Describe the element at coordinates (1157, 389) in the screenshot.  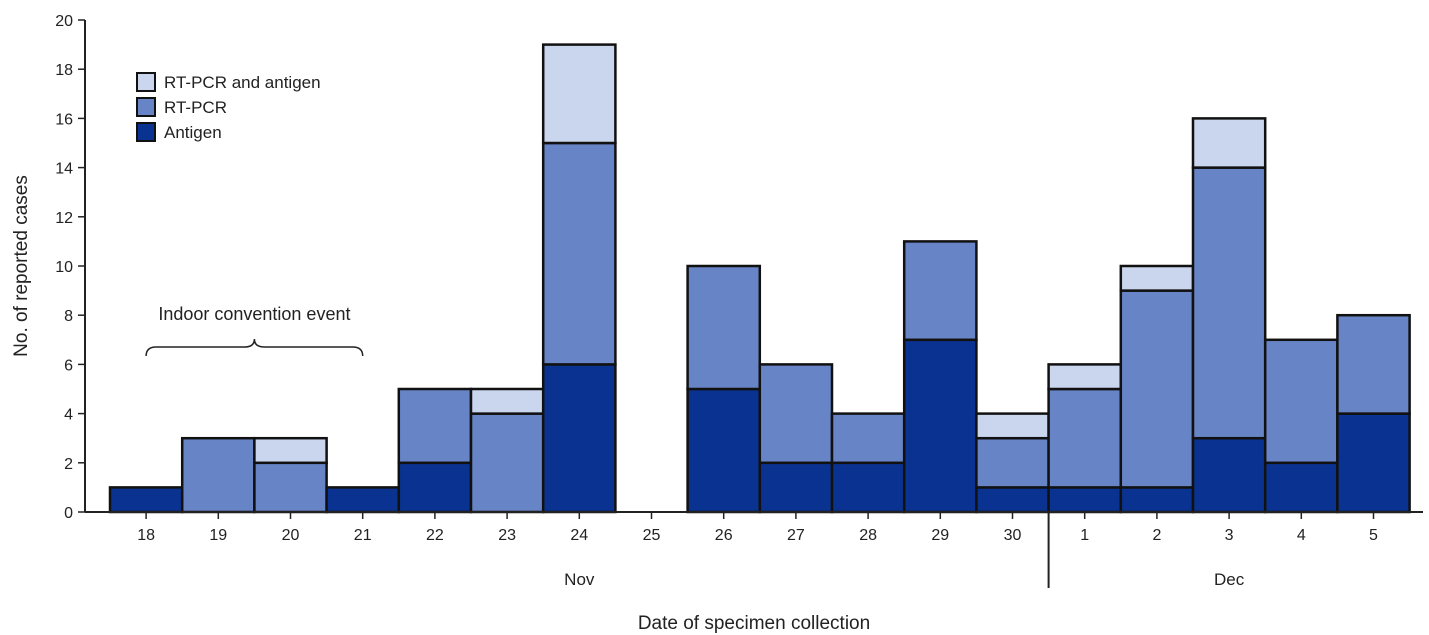
I see `bar-2-rt-pcr` at that location.